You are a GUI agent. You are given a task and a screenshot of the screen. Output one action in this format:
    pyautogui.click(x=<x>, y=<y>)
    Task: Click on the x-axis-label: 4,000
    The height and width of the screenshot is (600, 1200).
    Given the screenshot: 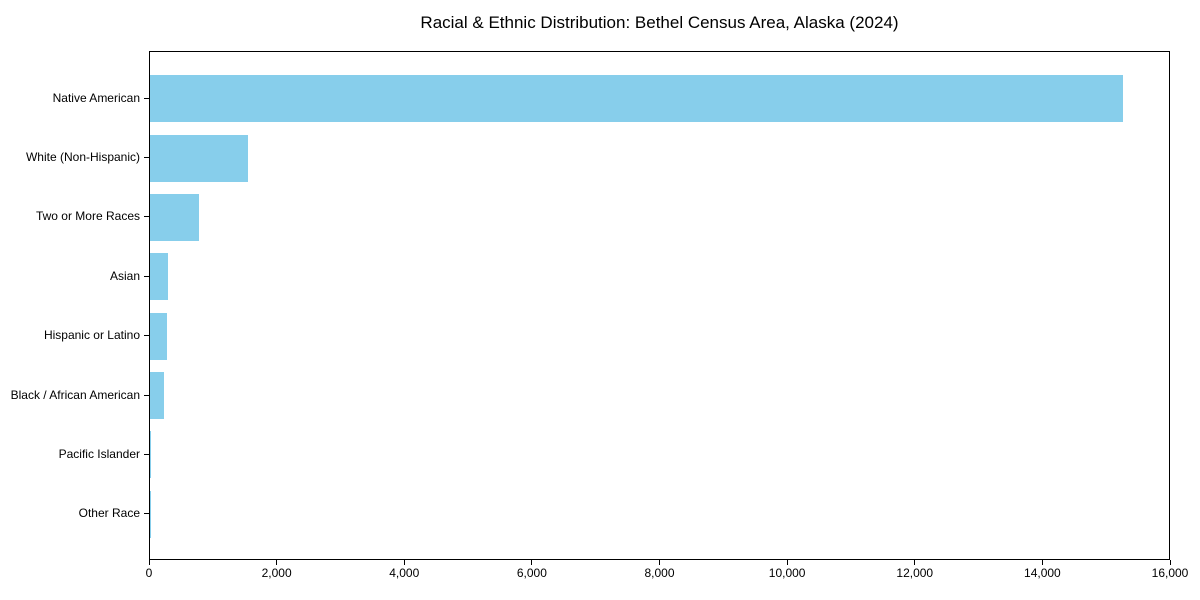 What is the action you would take?
    pyautogui.click(x=404, y=573)
    